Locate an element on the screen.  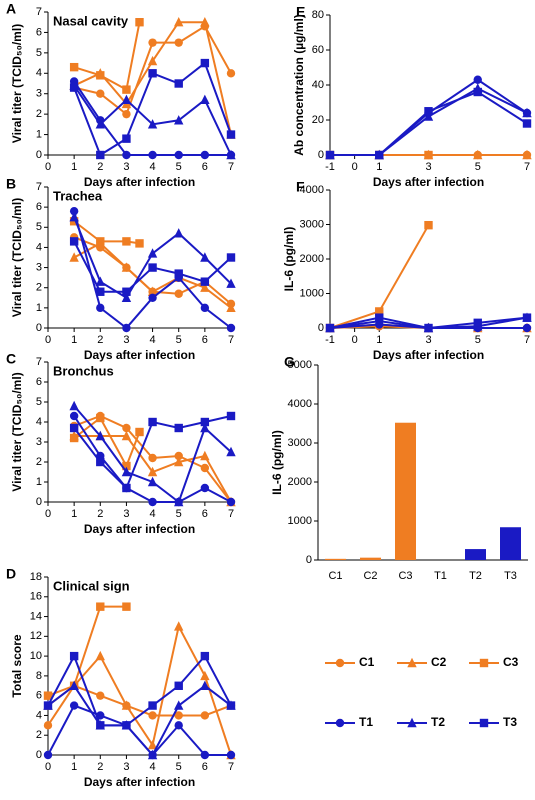
x-tick-label: 2 is located at coordinates (100, 767).